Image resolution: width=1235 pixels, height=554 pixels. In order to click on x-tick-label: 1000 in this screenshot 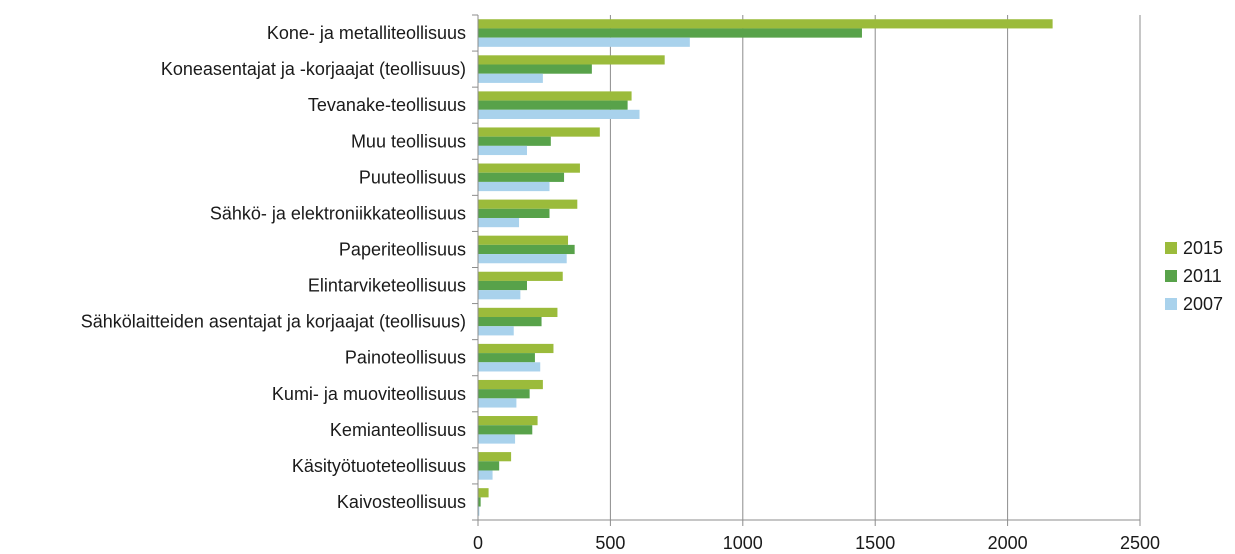, I will do `click(743, 543)`.